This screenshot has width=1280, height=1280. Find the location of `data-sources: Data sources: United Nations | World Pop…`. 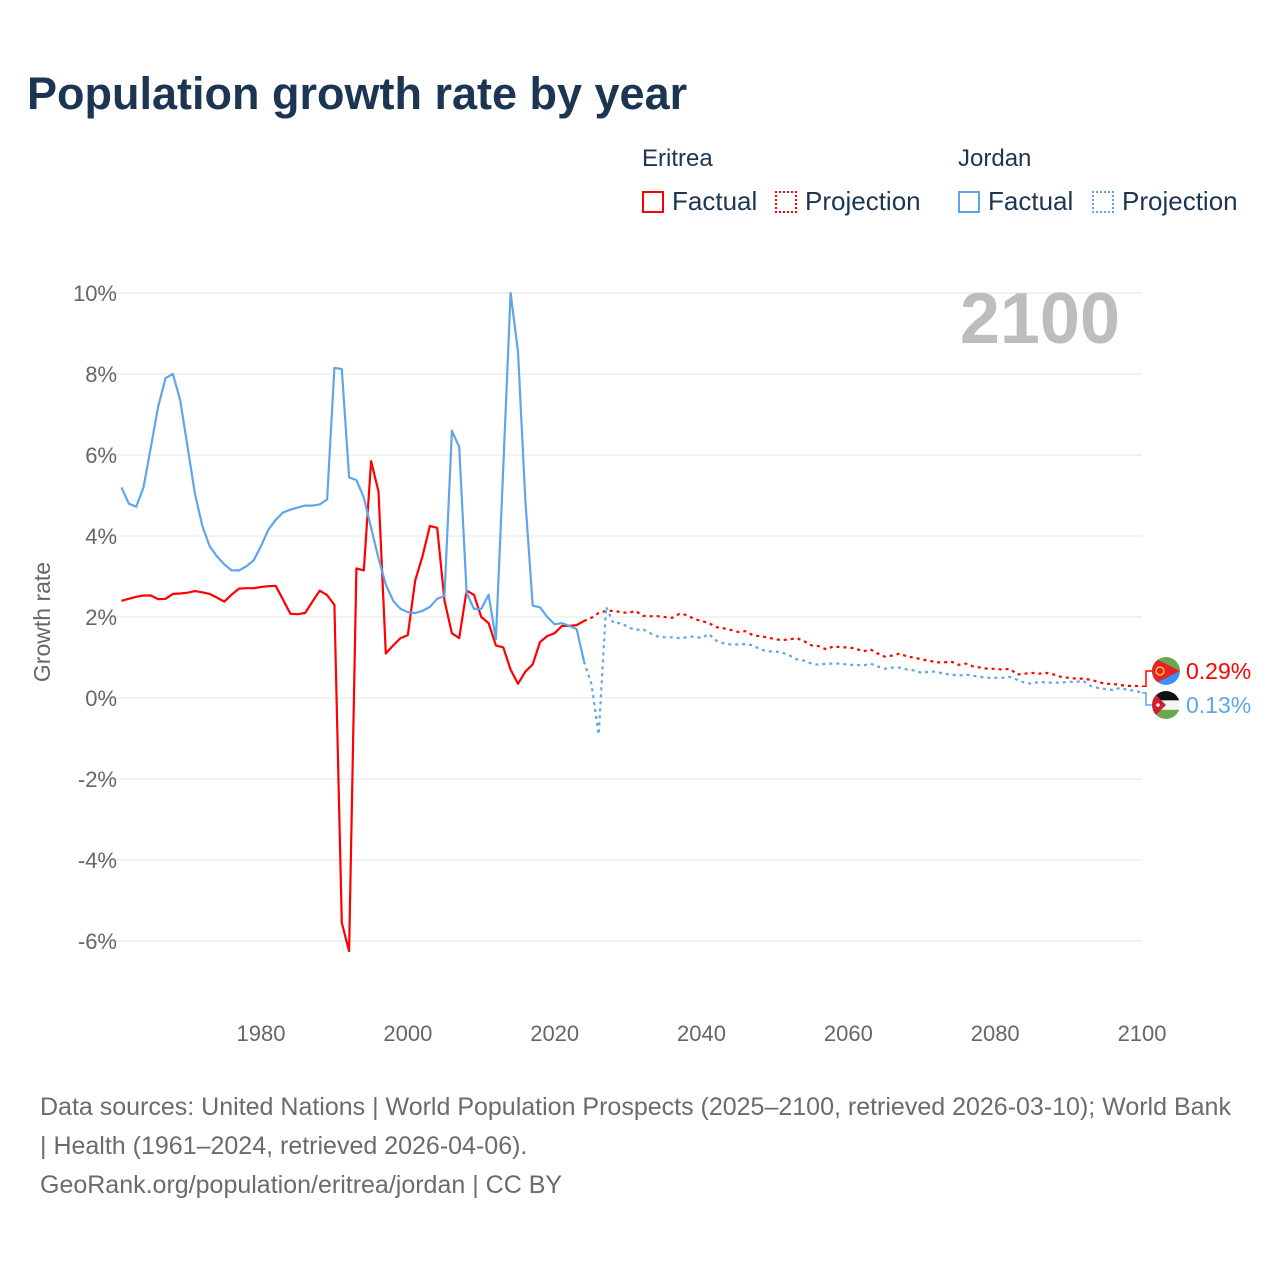

data-sources: Data sources: United Nations | World Pop… is located at coordinates (635, 1126).